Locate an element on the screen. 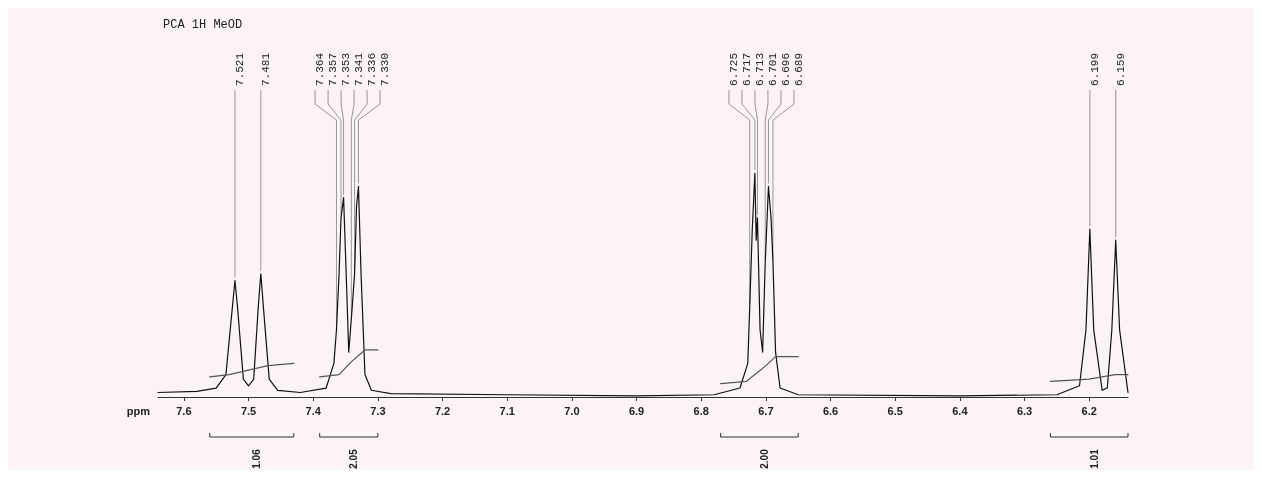  text: 1.01 is located at coordinates (1094, 458).